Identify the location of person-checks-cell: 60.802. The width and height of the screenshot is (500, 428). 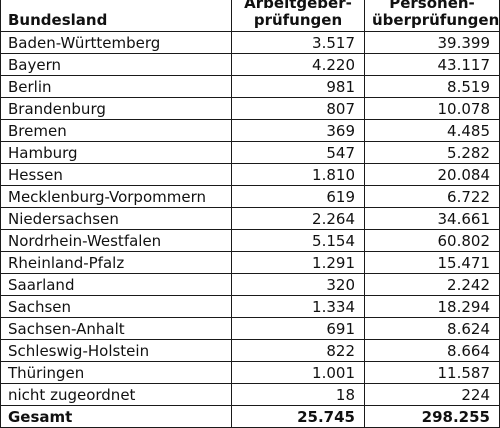
(432, 240).